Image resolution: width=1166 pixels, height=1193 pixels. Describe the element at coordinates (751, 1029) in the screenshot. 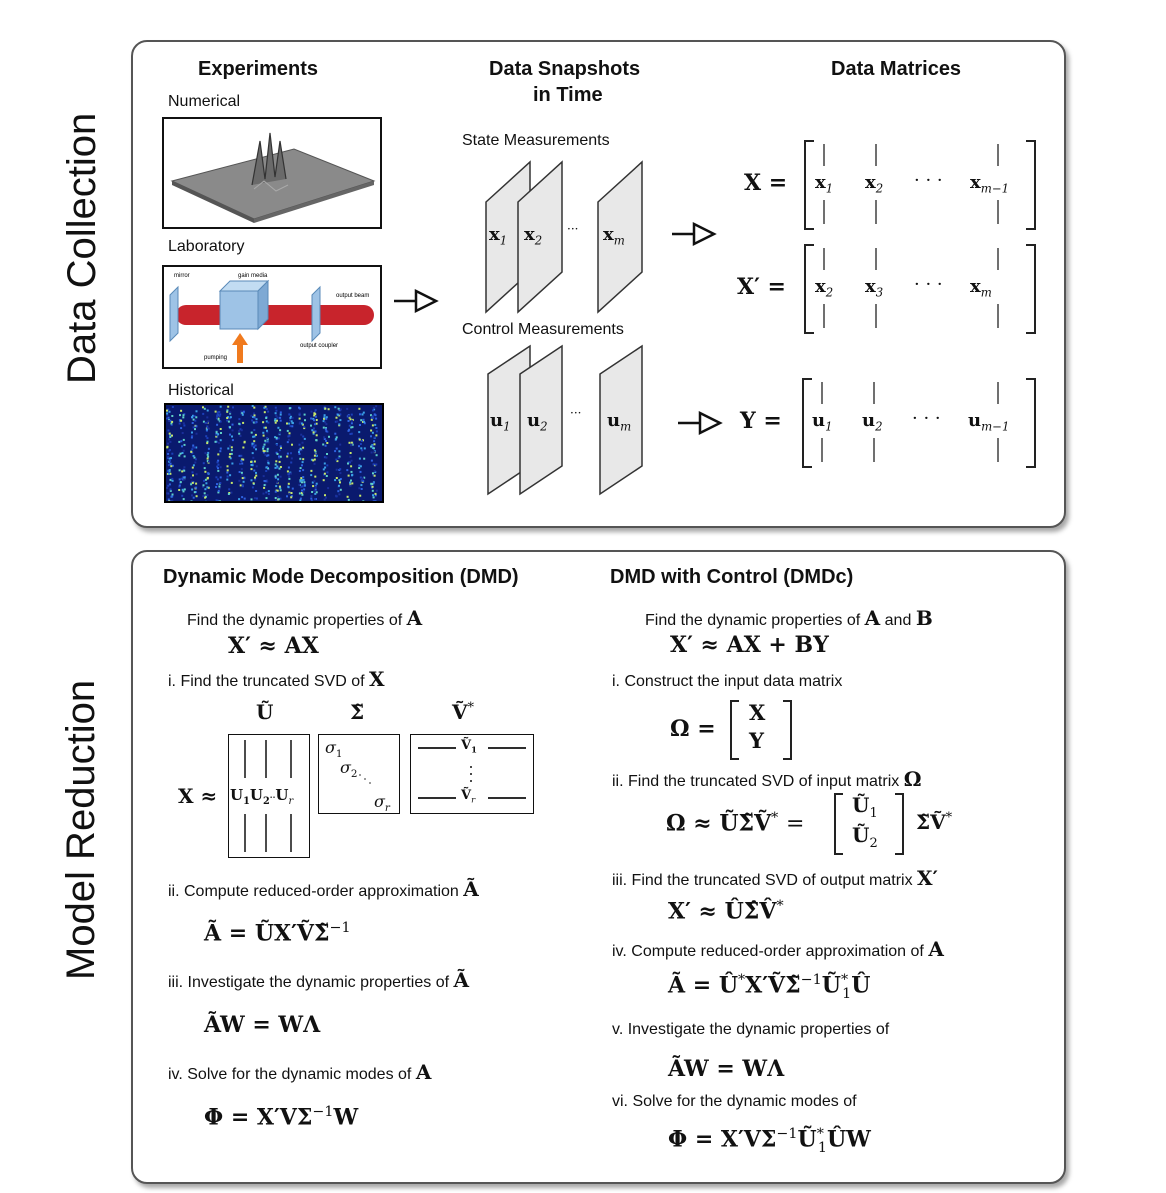

I see `dmdc-step-5: v. Investigate the dynamic properties of` at that location.